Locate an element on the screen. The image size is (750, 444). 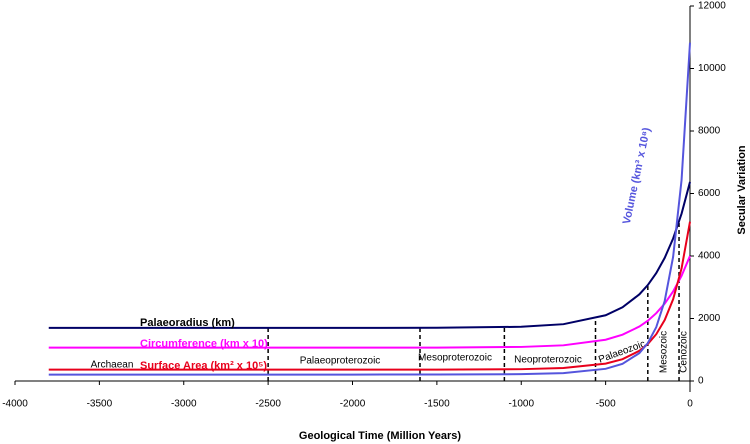
period-label: Mesozoic is located at coordinates (664, 352).